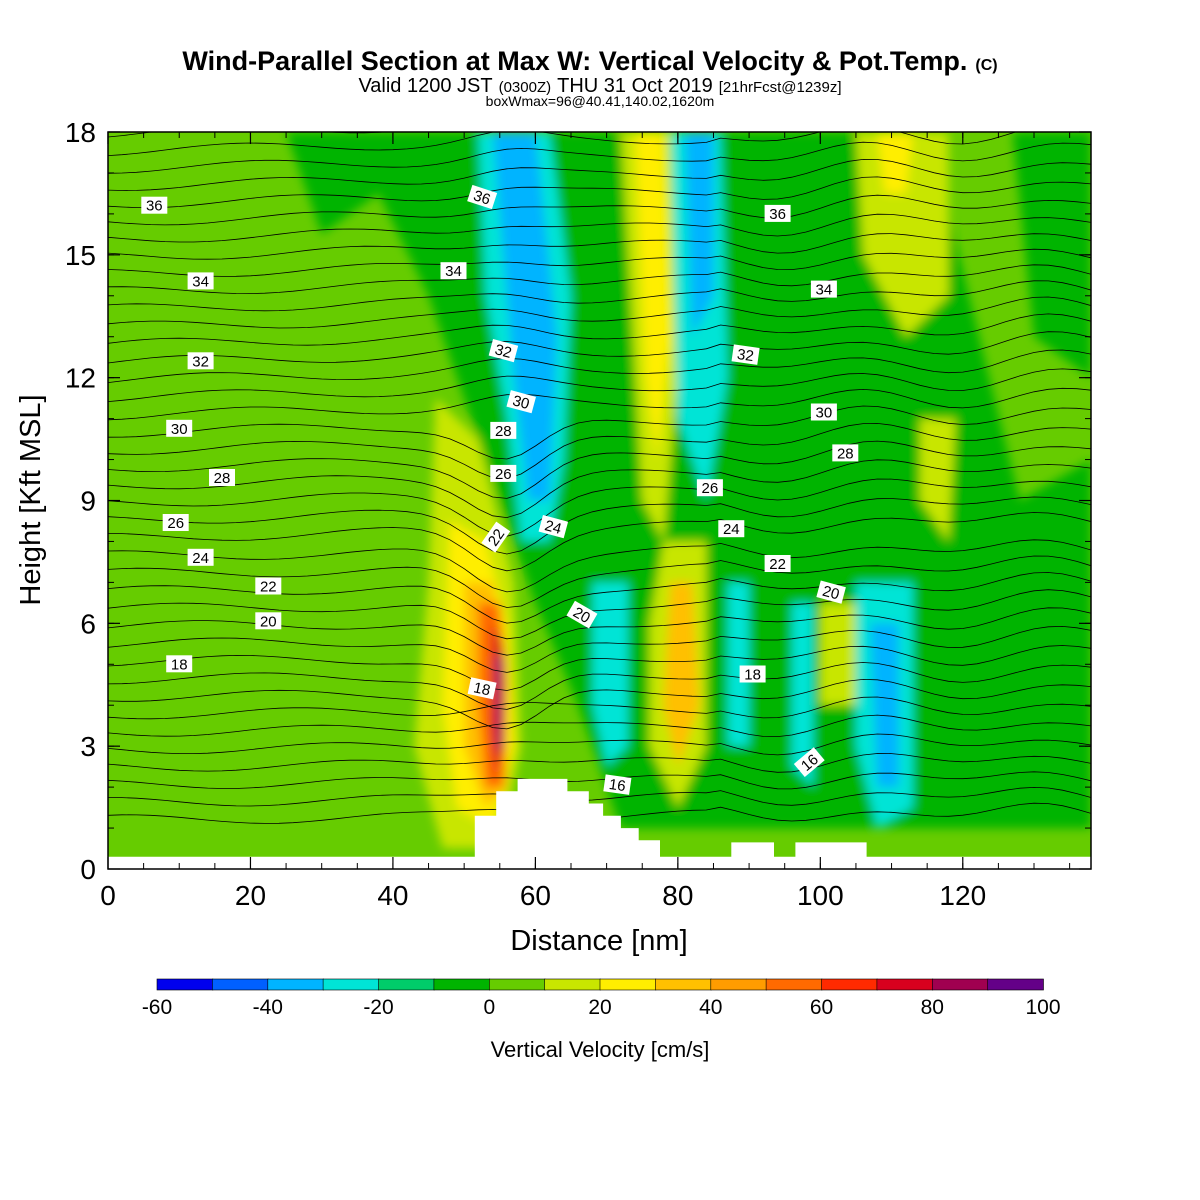 The width and height of the screenshot is (1200, 1200). Describe the element at coordinates (392, 895) in the screenshot. I see `x-tick-label: 40` at that location.